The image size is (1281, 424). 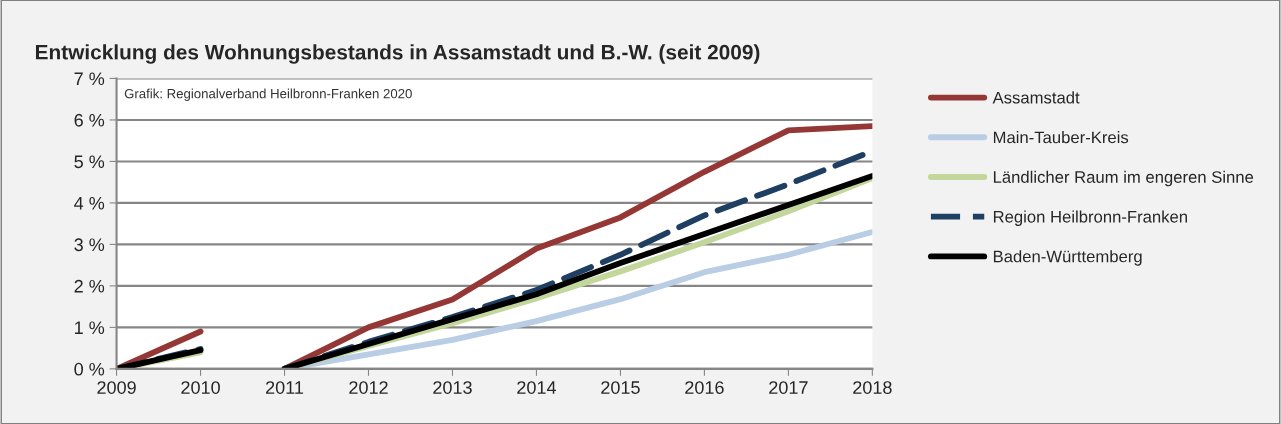 What do you see at coordinates (537, 387) in the screenshot?
I see `x-tick-label: 2014` at bounding box center [537, 387].